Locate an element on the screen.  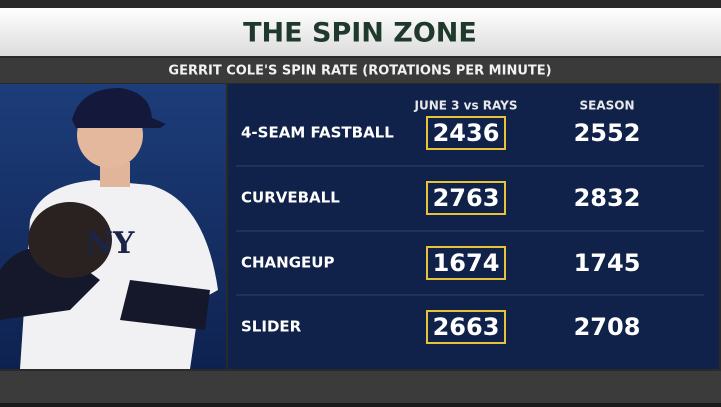
bottom-bar is located at coordinates (360, 387).